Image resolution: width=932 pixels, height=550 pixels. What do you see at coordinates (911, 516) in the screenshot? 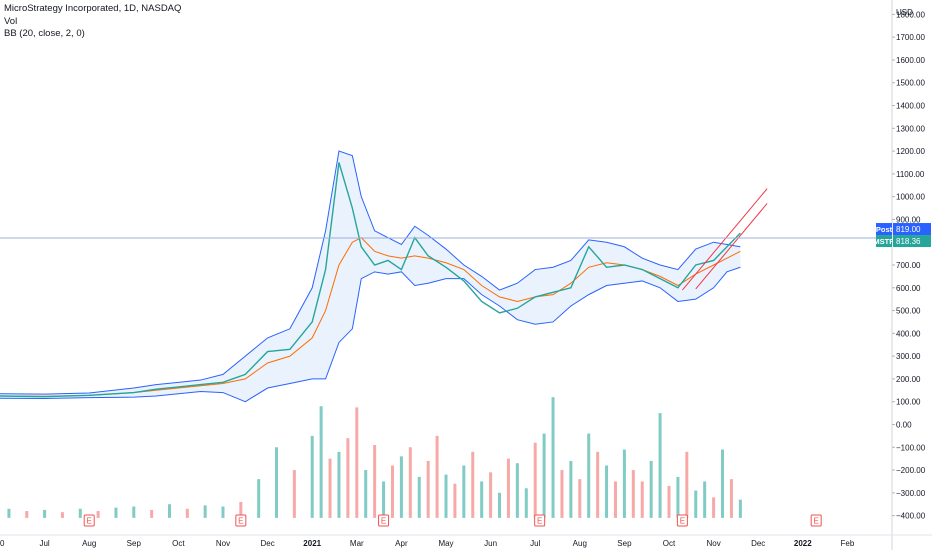
I see `y-tick-label: −400.00` at bounding box center [911, 516].